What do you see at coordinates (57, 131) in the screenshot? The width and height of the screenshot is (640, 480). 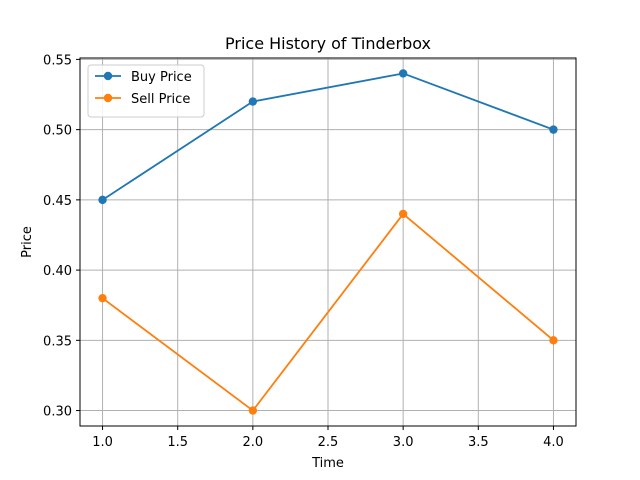 I see `y-tick-label: 0.50` at bounding box center [57, 131].